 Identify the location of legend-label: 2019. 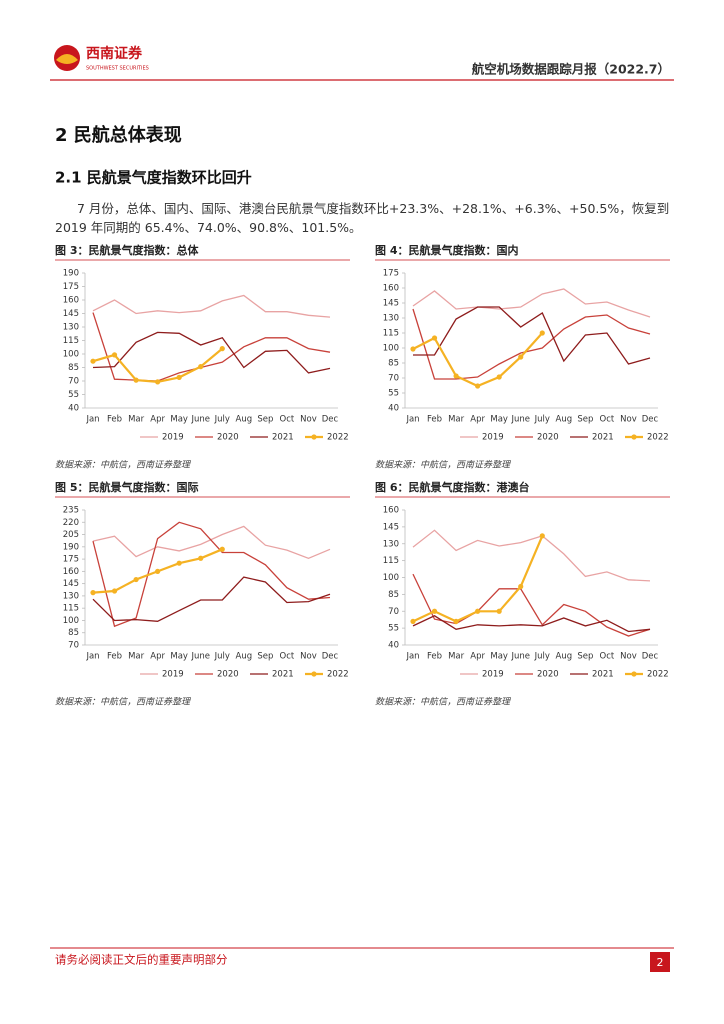
(173, 675).